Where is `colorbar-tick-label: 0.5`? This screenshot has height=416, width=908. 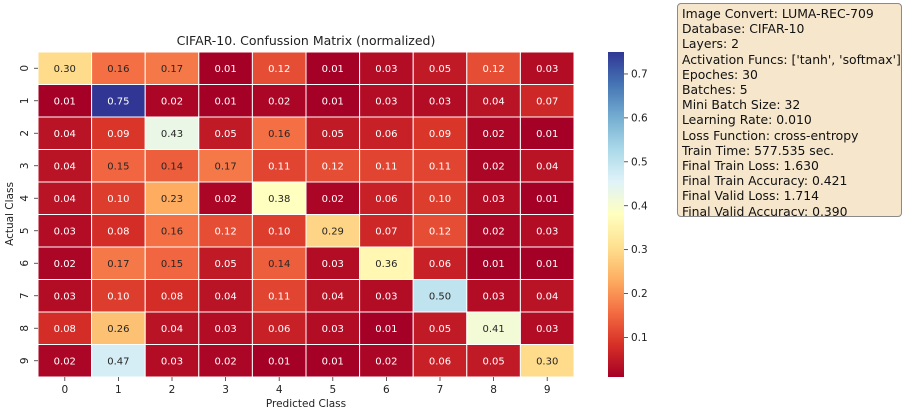 colorbar-tick-label: 0.5 is located at coordinates (639, 162).